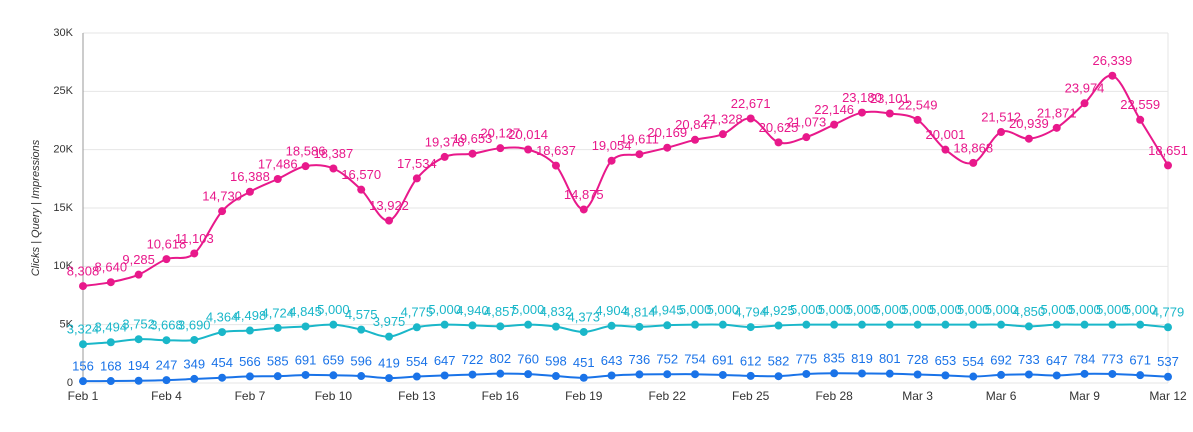 The height and width of the screenshot is (432, 1193). I want to click on data-label: 691, so click(723, 359).